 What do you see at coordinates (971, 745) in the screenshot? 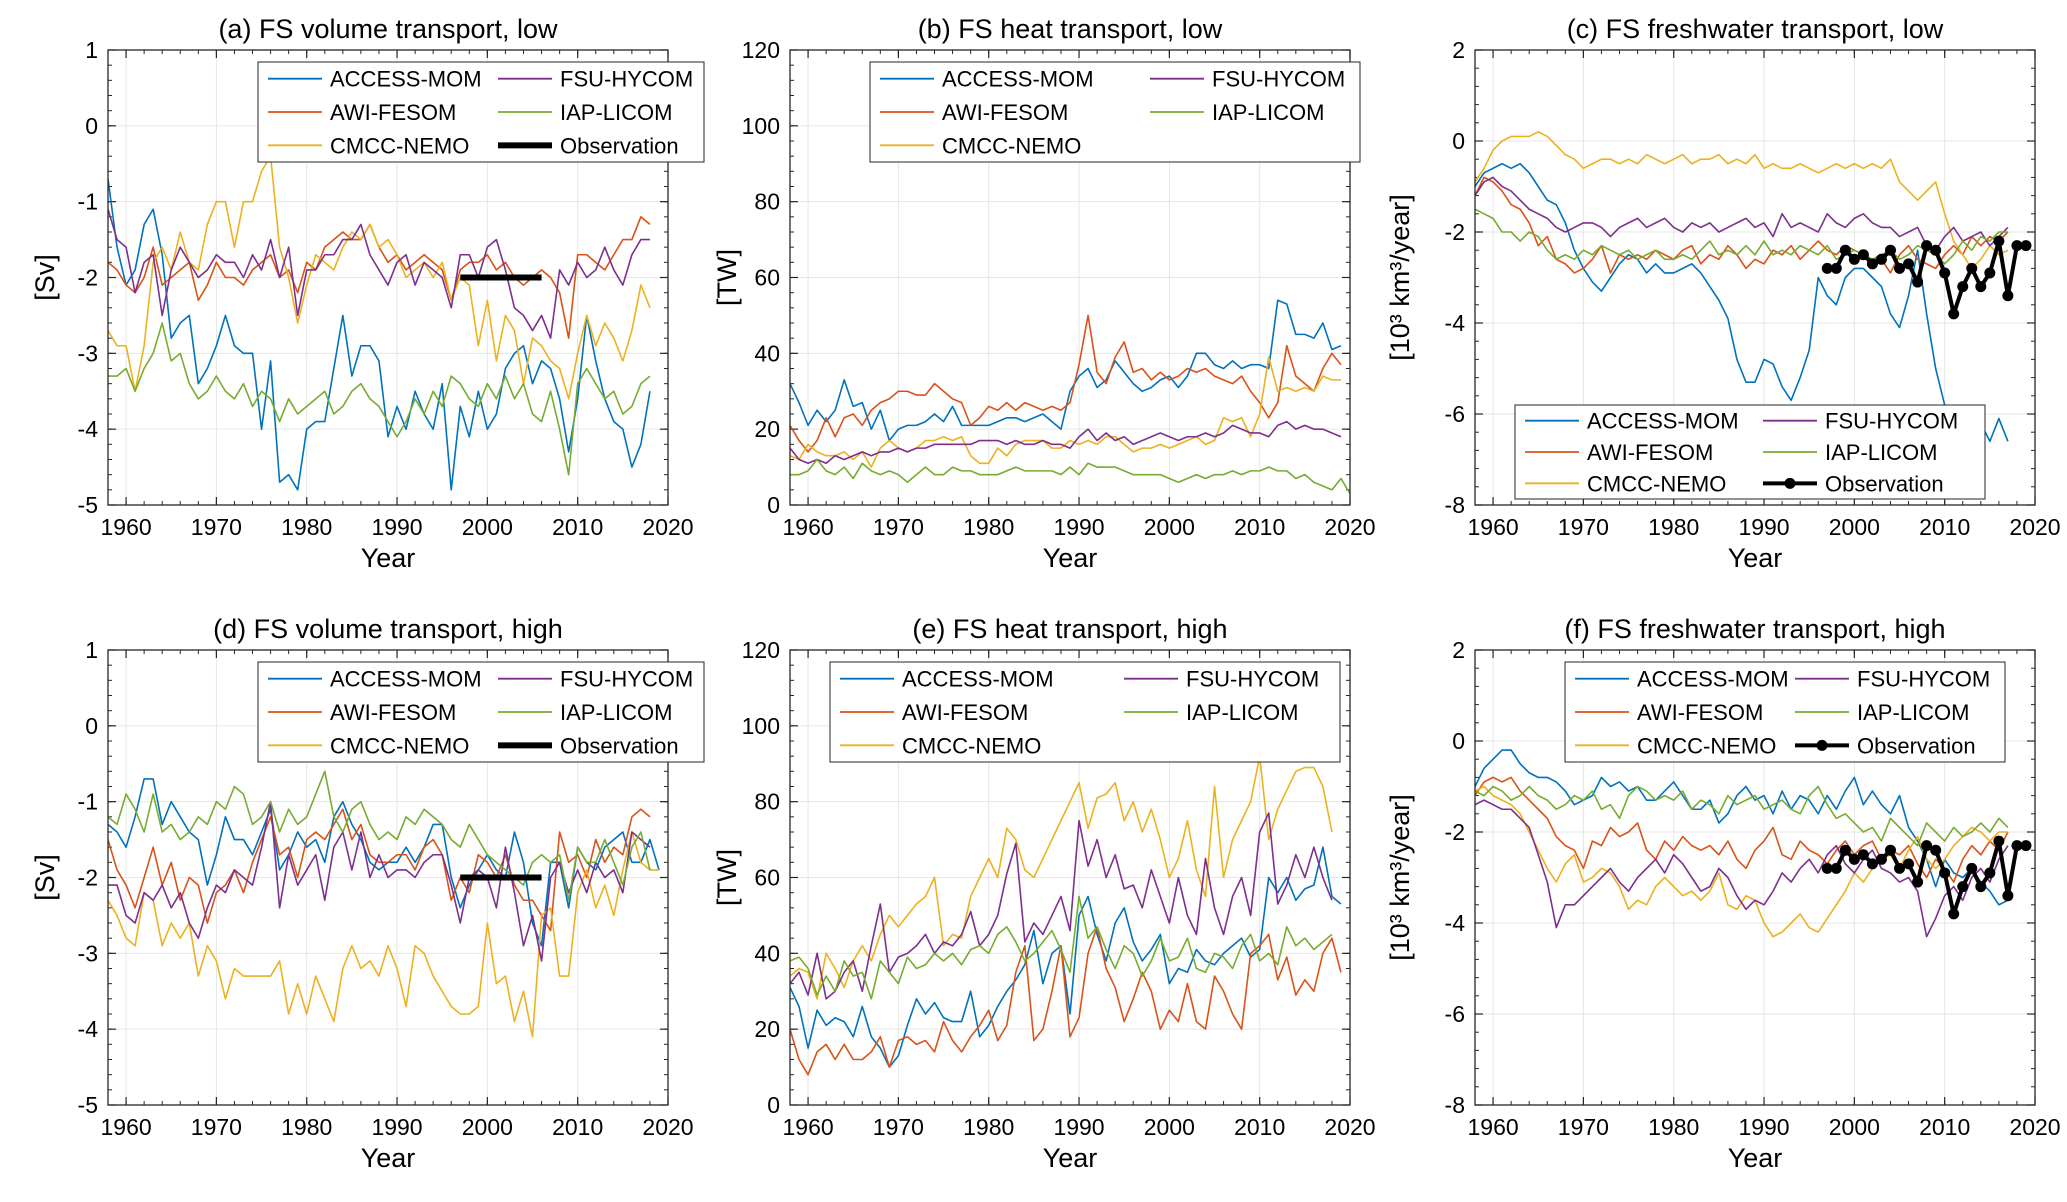
I see `legend-label: CMCC-NEMO` at bounding box center [971, 745].